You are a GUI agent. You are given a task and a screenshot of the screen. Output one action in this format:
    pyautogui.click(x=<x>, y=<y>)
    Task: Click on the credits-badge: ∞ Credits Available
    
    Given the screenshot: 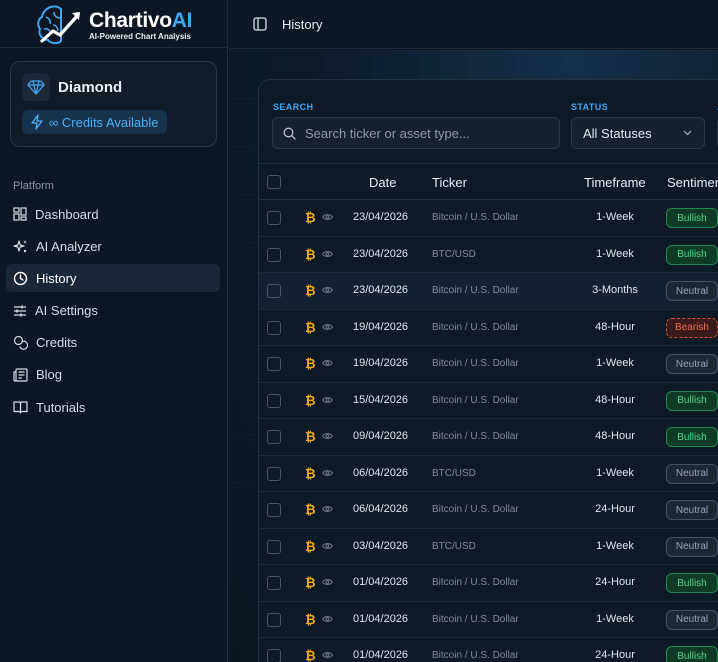 What is the action you would take?
    pyautogui.click(x=95, y=122)
    